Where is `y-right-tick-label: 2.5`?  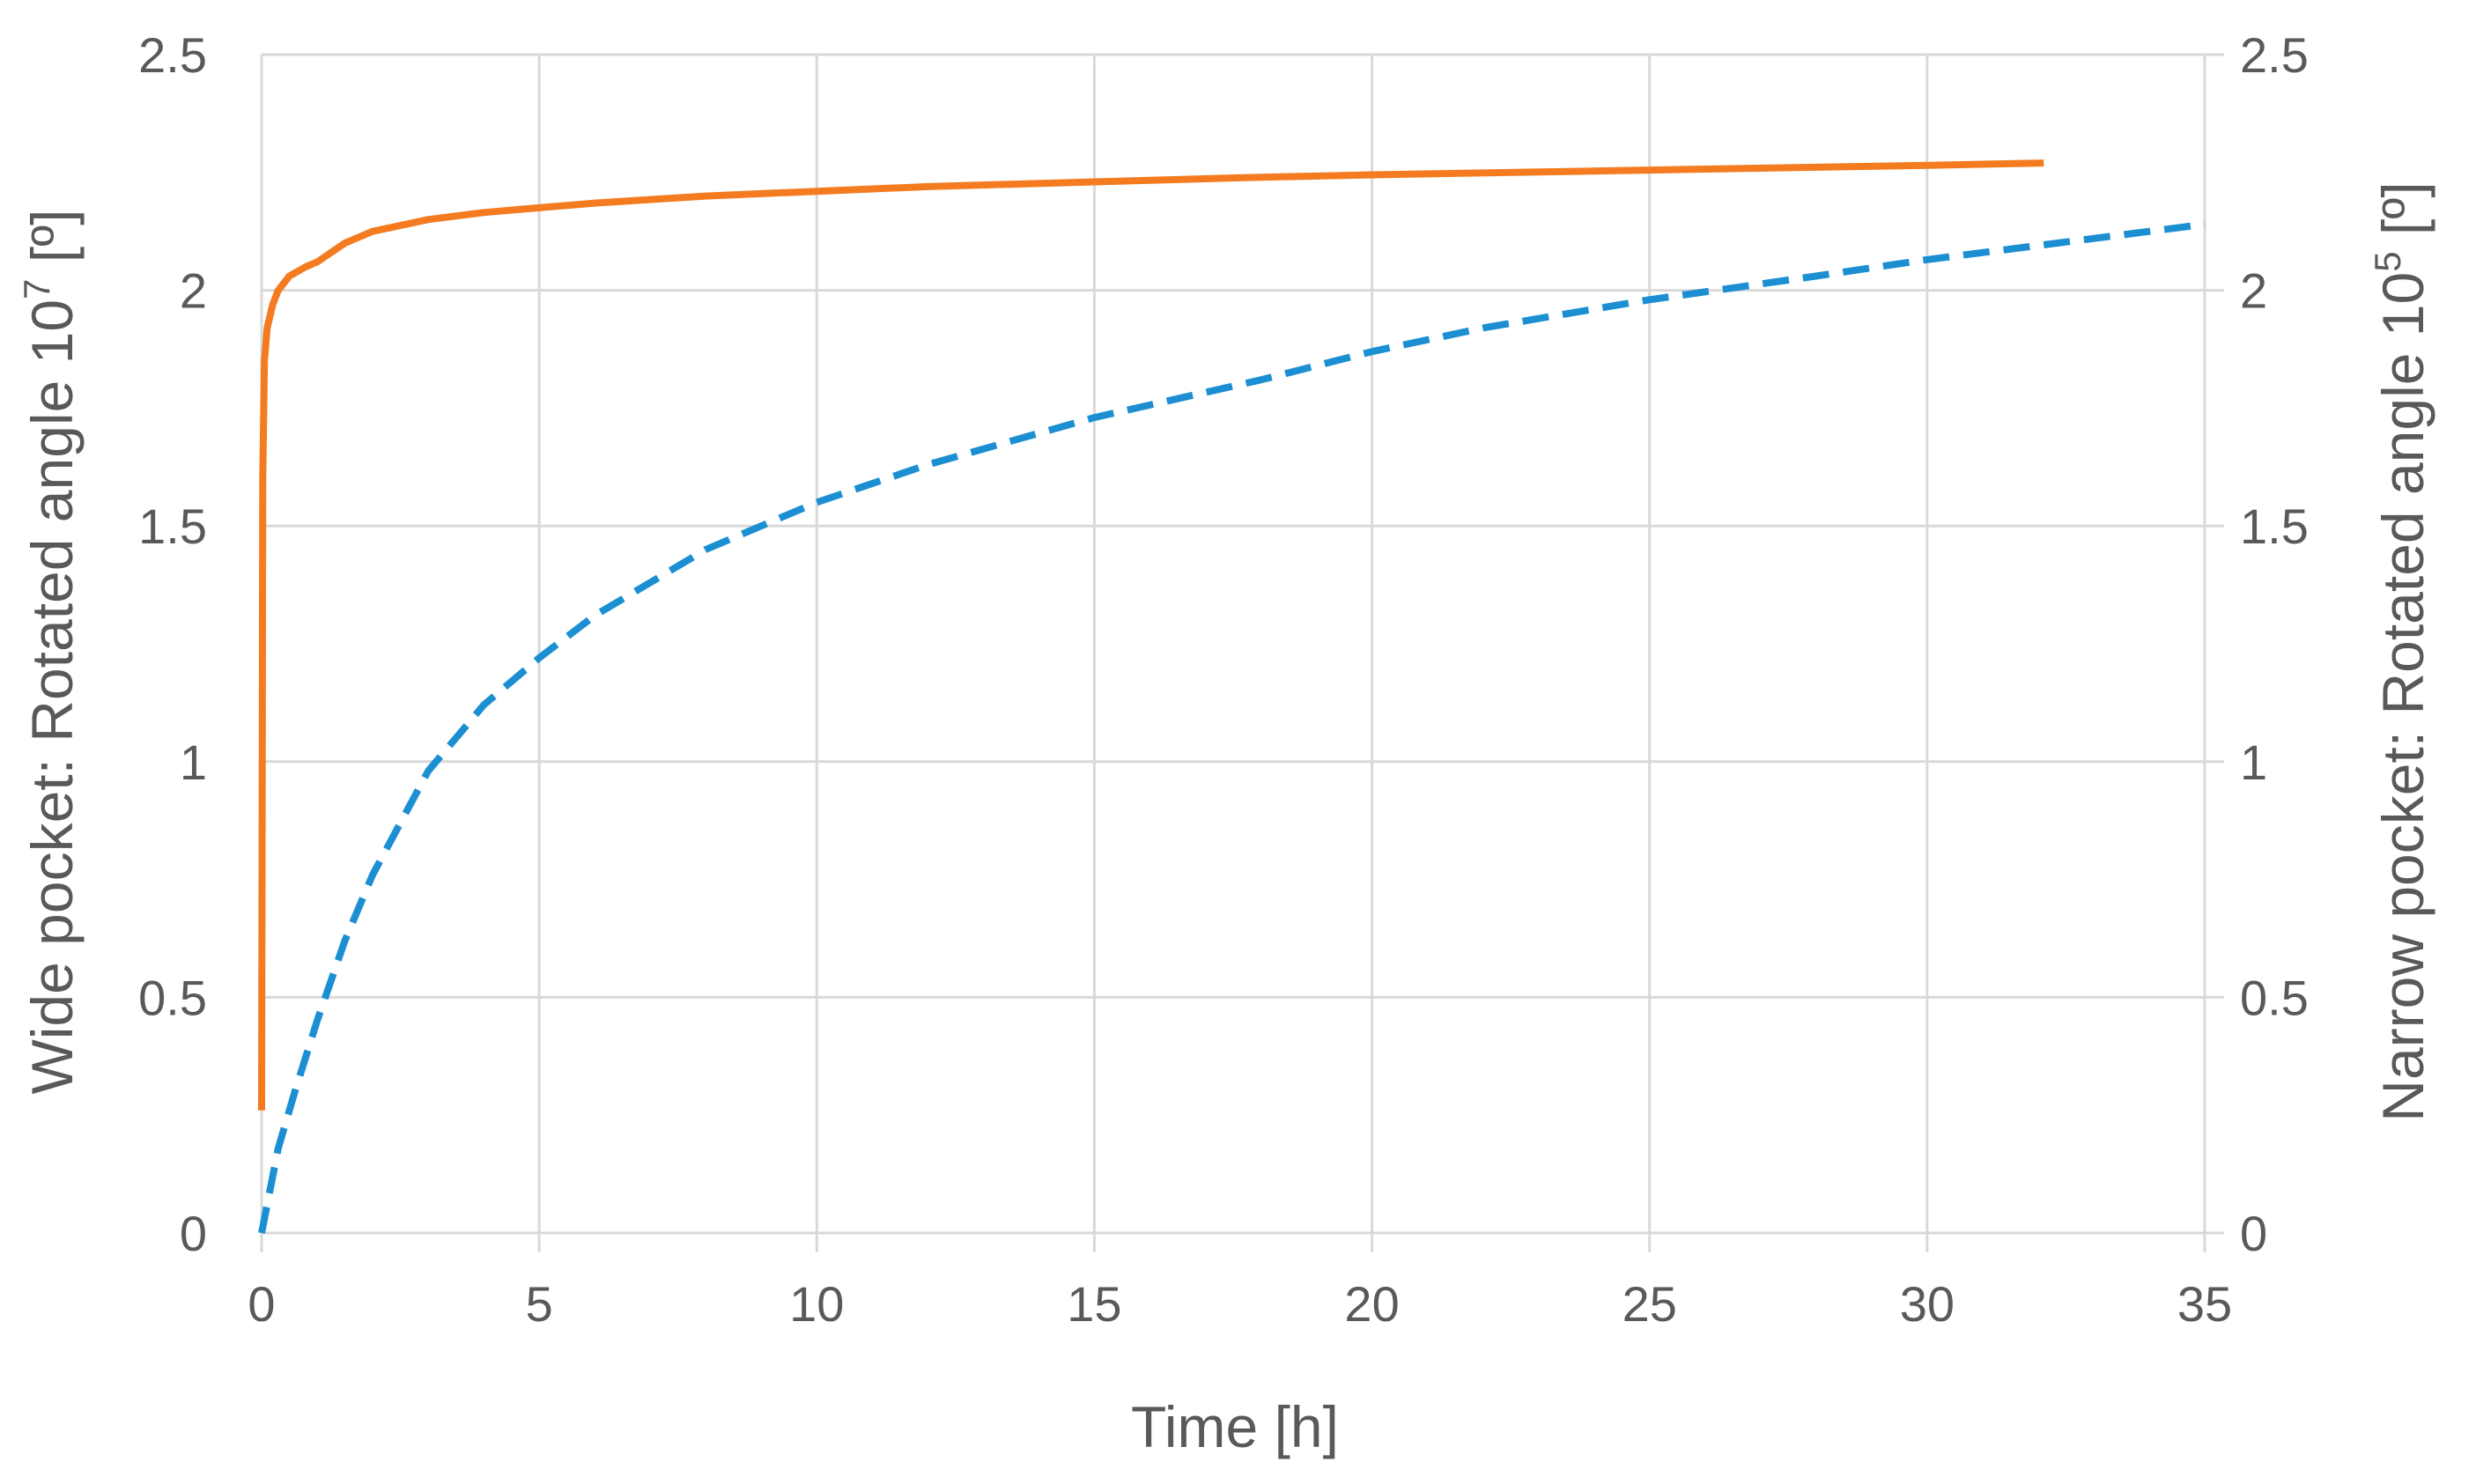 y-right-tick-label: 2.5 is located at coordinates (2274, 55).